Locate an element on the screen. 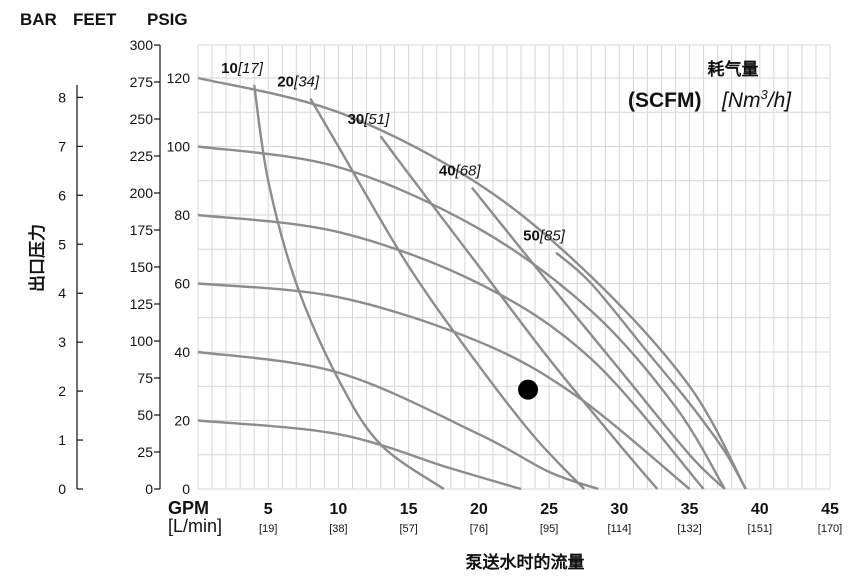 This screenshot has height=576, width=856. air-curve-label-value: 20 is located at coordinates (285, 82).